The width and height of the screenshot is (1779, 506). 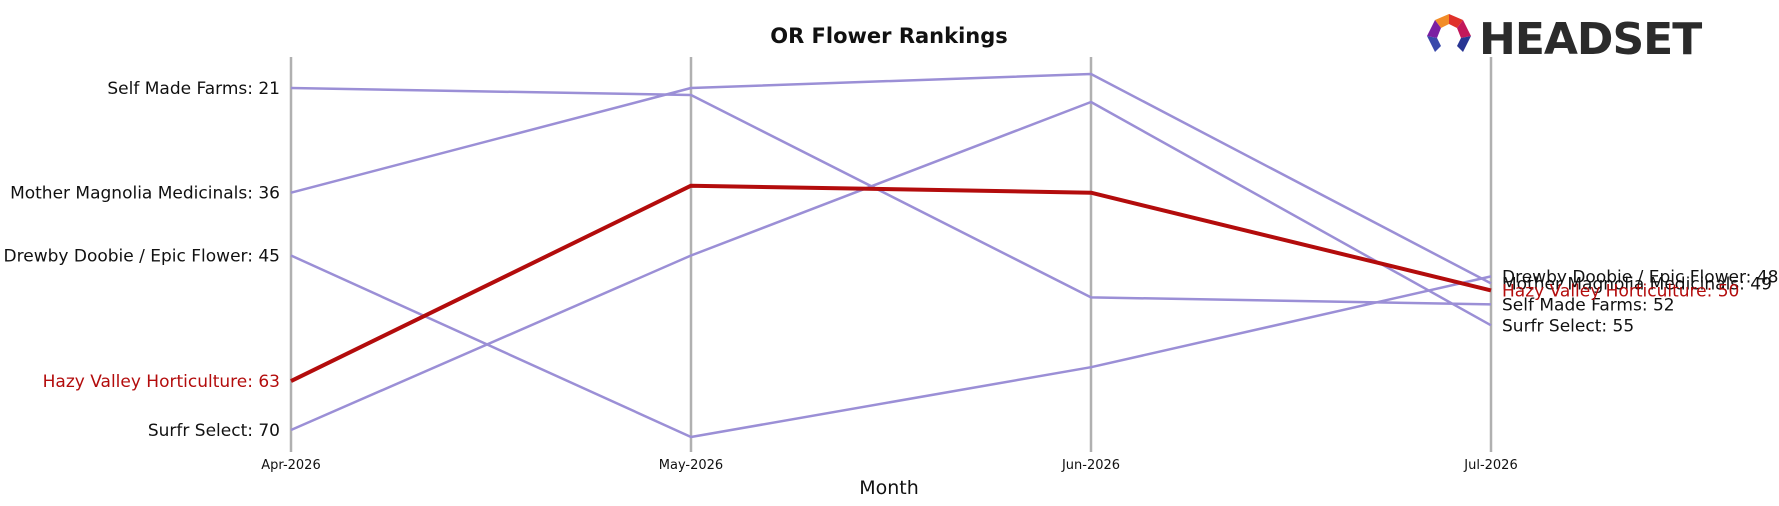 What do you see at coordinates (161, 382) in the screenshot?
I see `start-label-hazy-valley-horticulture: Hazy Valley Horticulture: 63` at bounding box center [161, 382].